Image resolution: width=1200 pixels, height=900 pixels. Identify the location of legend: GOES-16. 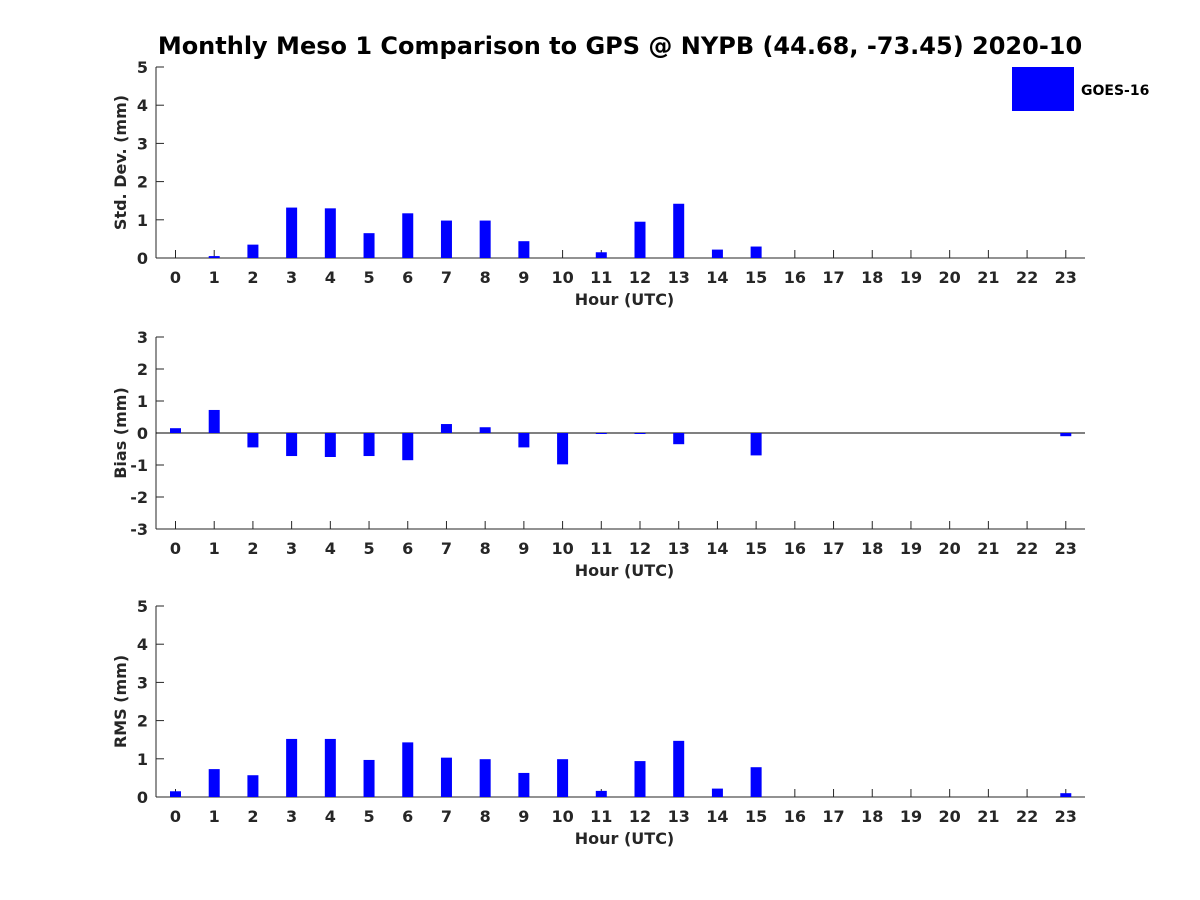
(1080, 89).